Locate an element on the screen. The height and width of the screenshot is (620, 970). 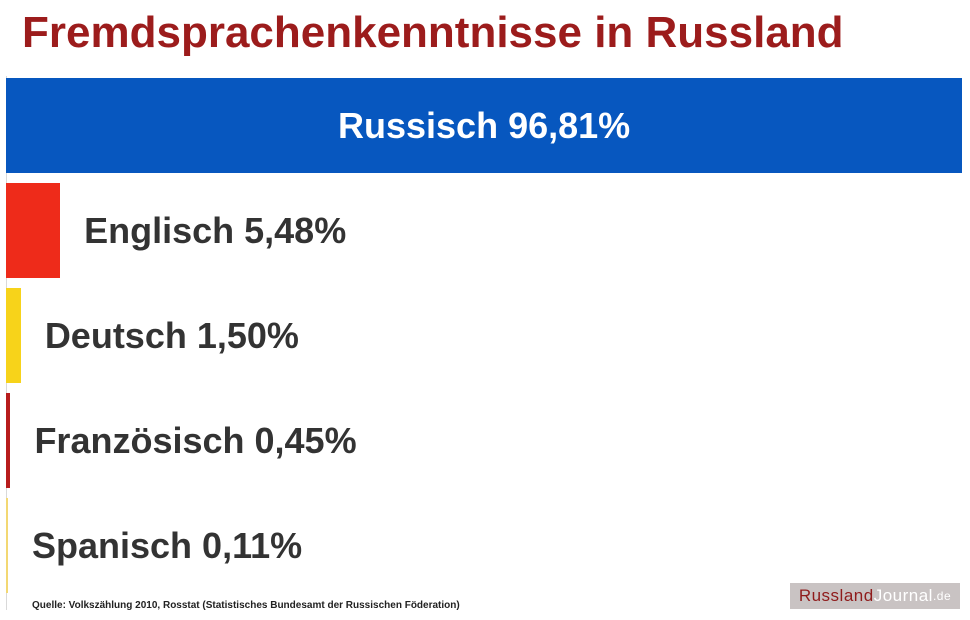
bar-franzsisch is located at coordinates (8, 440).